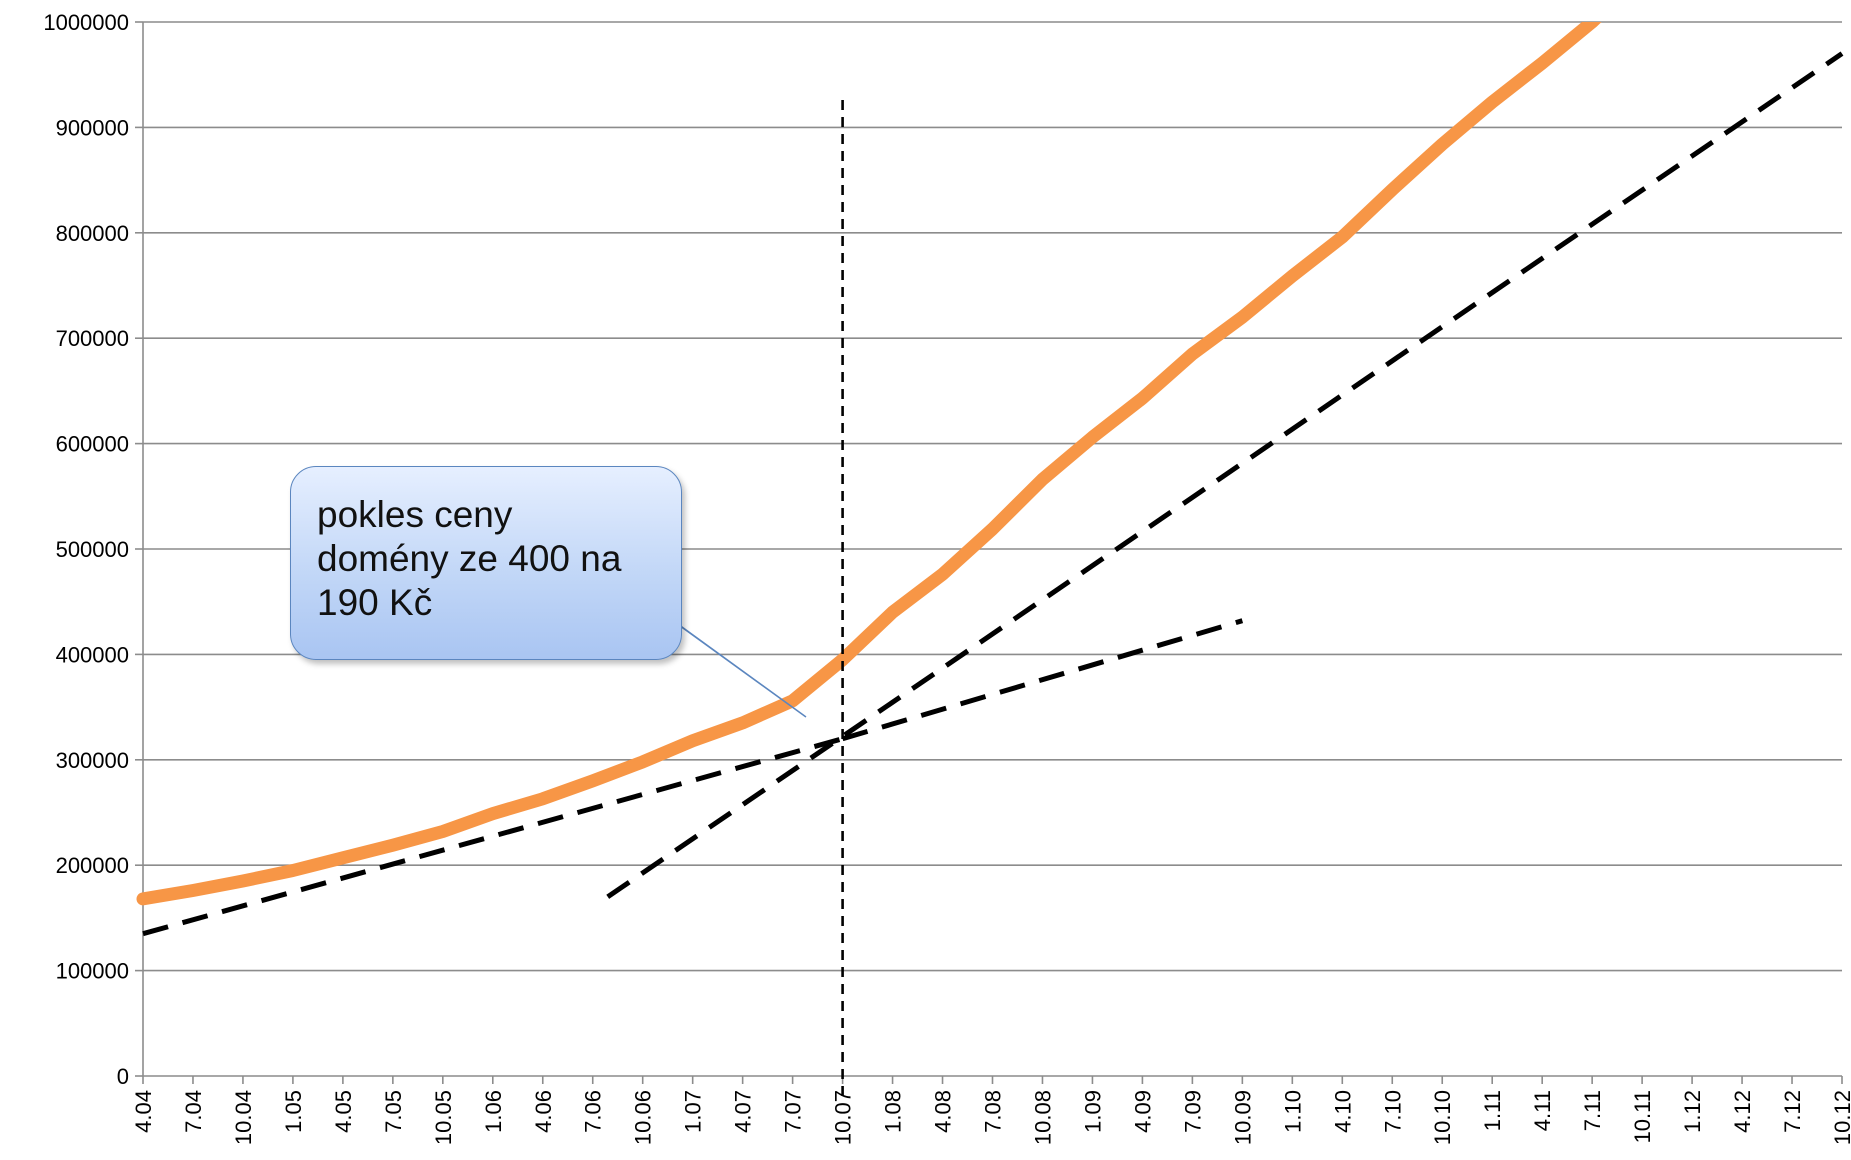  I want to click on x-tick-label: 4.06, so click(543, 1111).